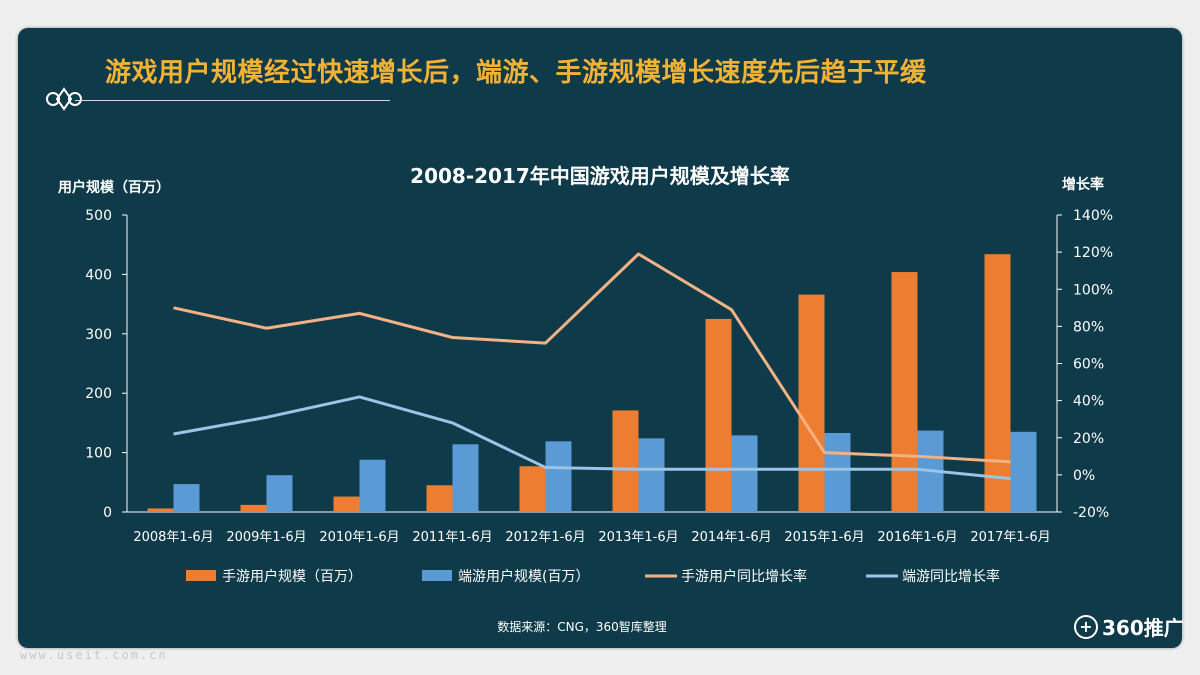 The width and height of the screenshot is (1200, 675). Describe the element at coordinates (107, 513) in the screenshot. I see `left-tick-label: 0` at that location.